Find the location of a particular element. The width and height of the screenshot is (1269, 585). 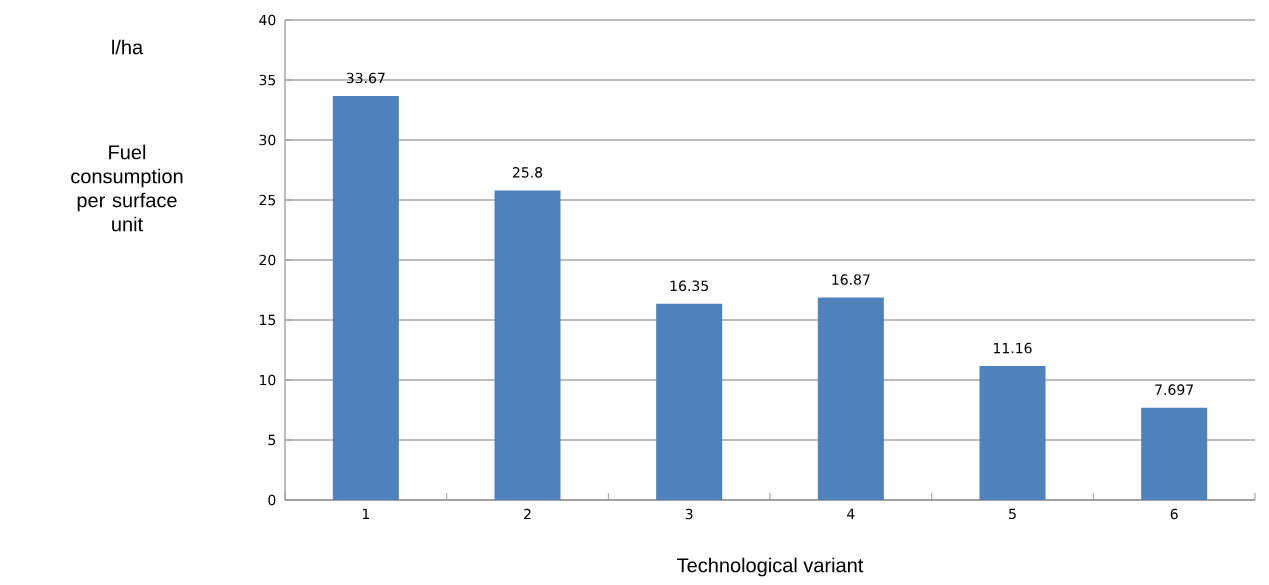

x-tick-label: 1 is located at coordinates (365, 513).